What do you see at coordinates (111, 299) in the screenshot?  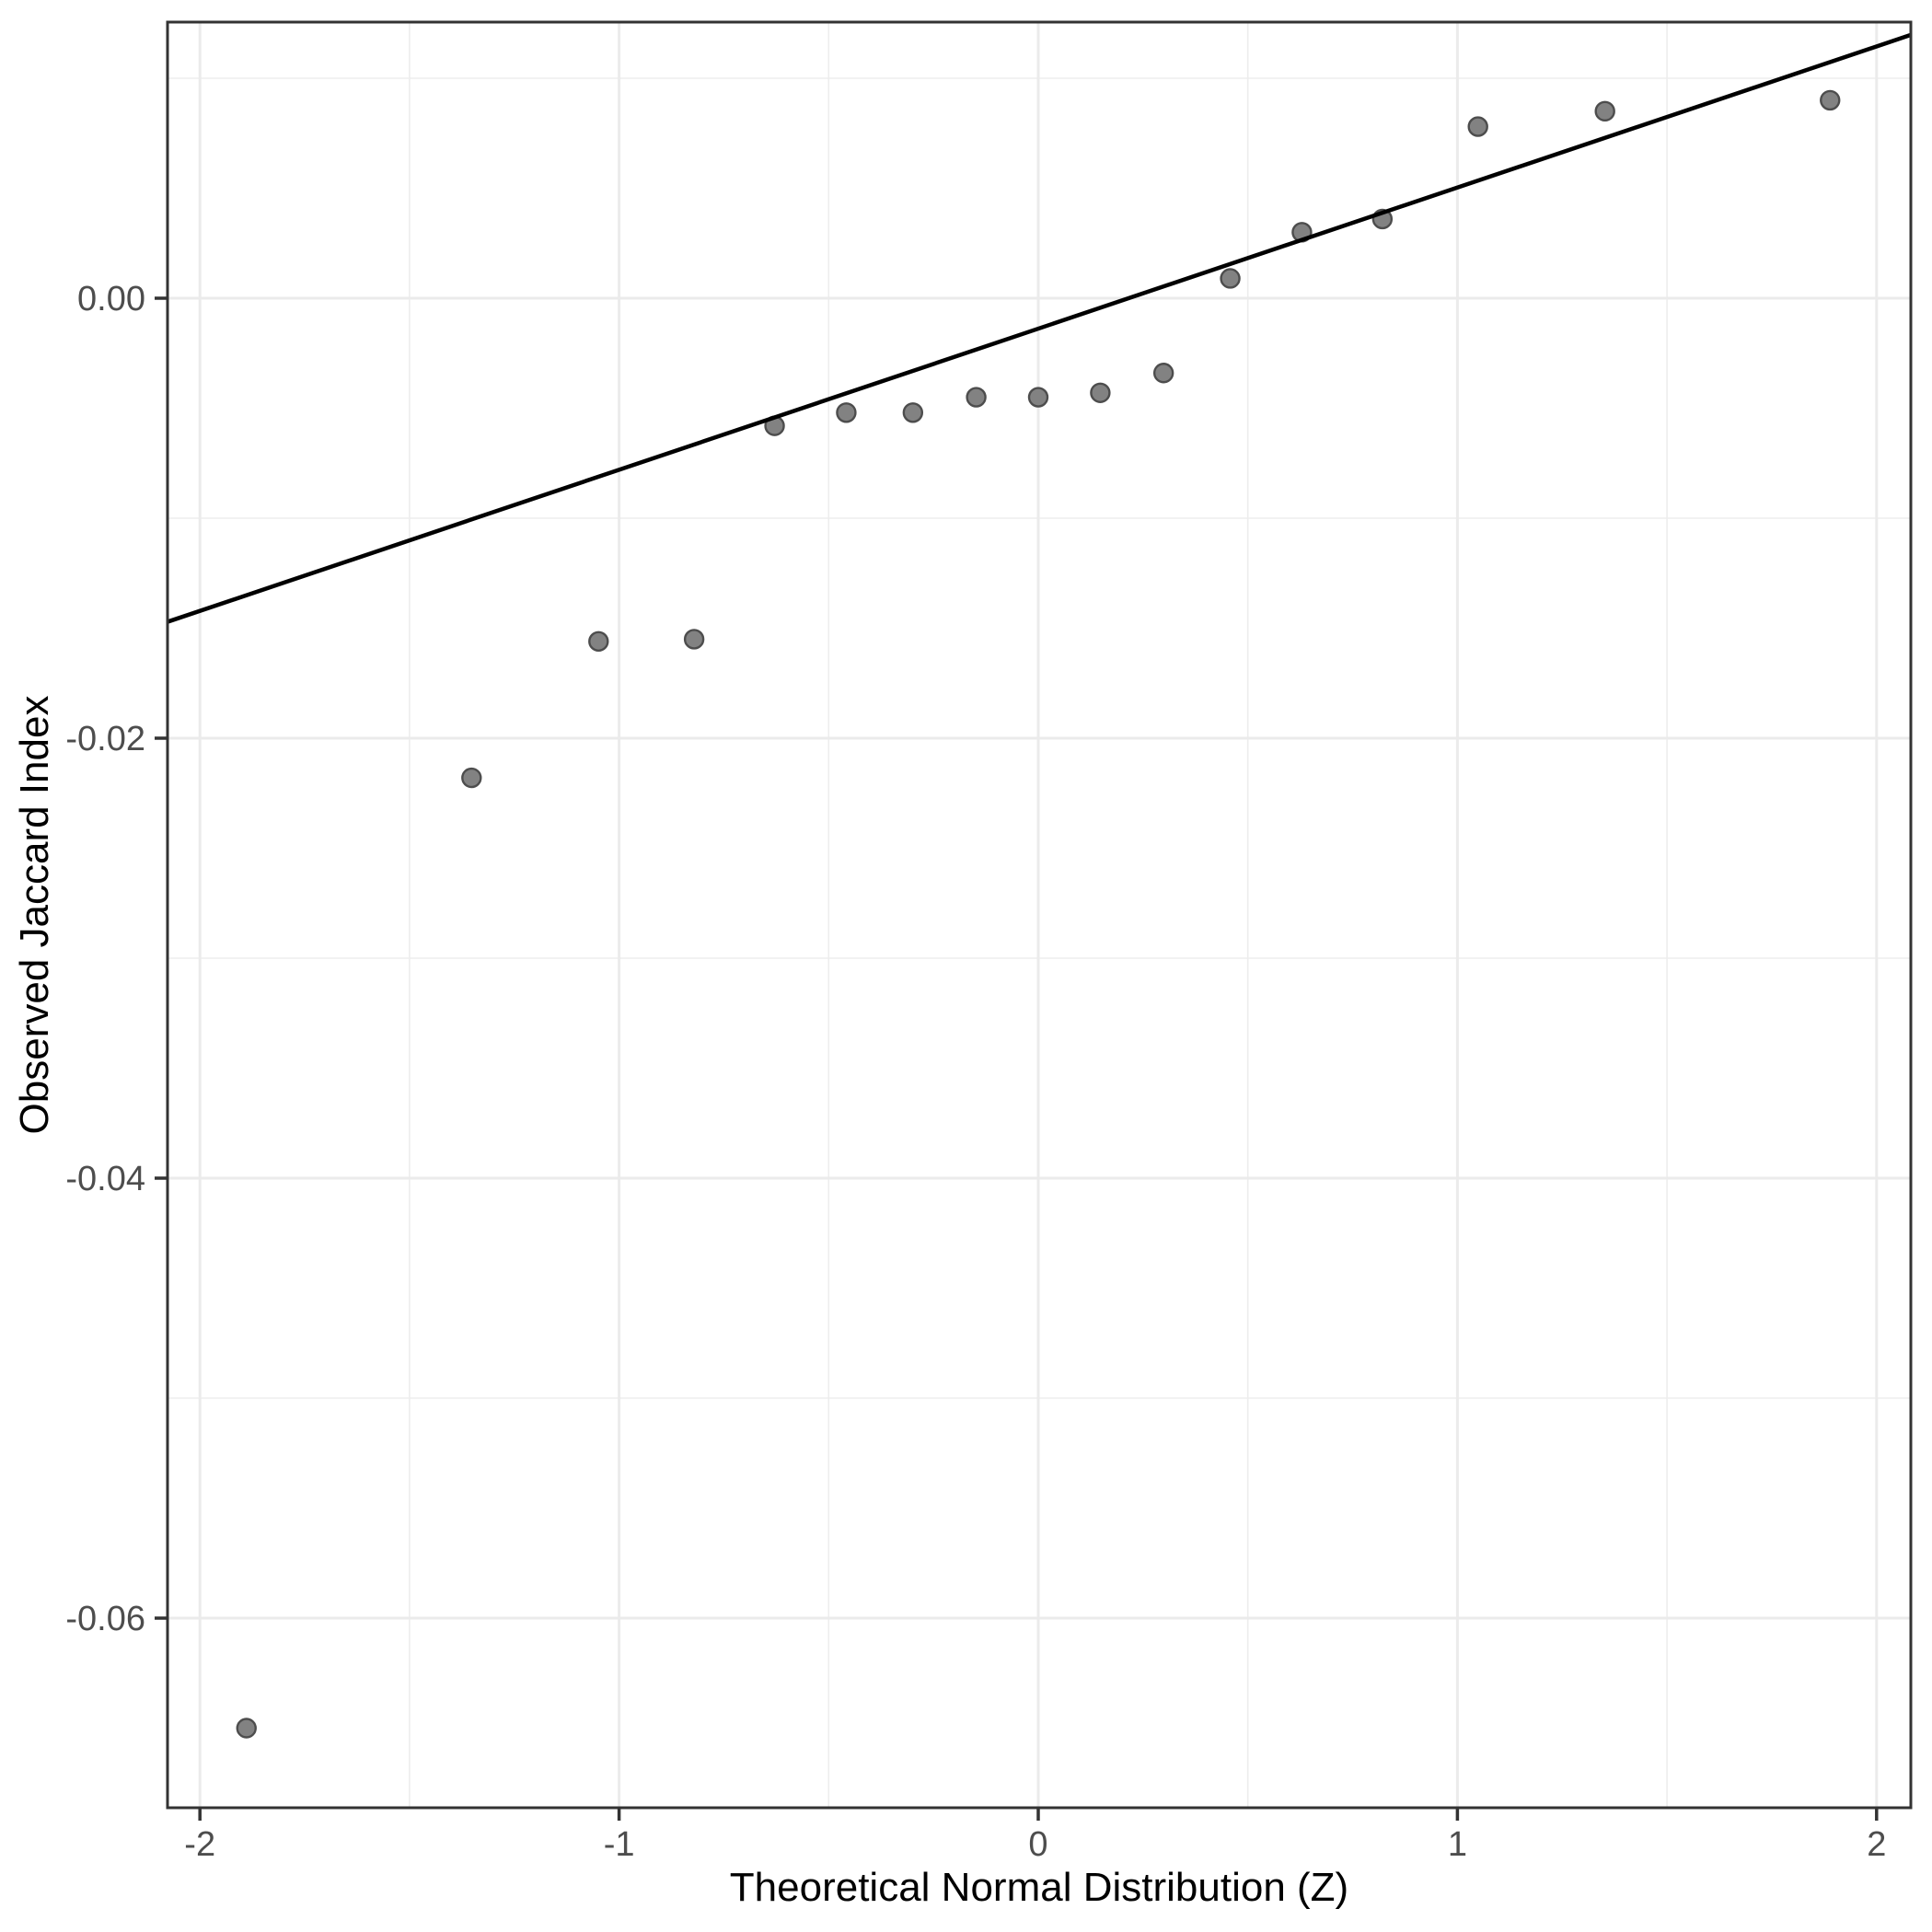 I see `y-tick-label: 0.00` at bounding box center [111, 299].